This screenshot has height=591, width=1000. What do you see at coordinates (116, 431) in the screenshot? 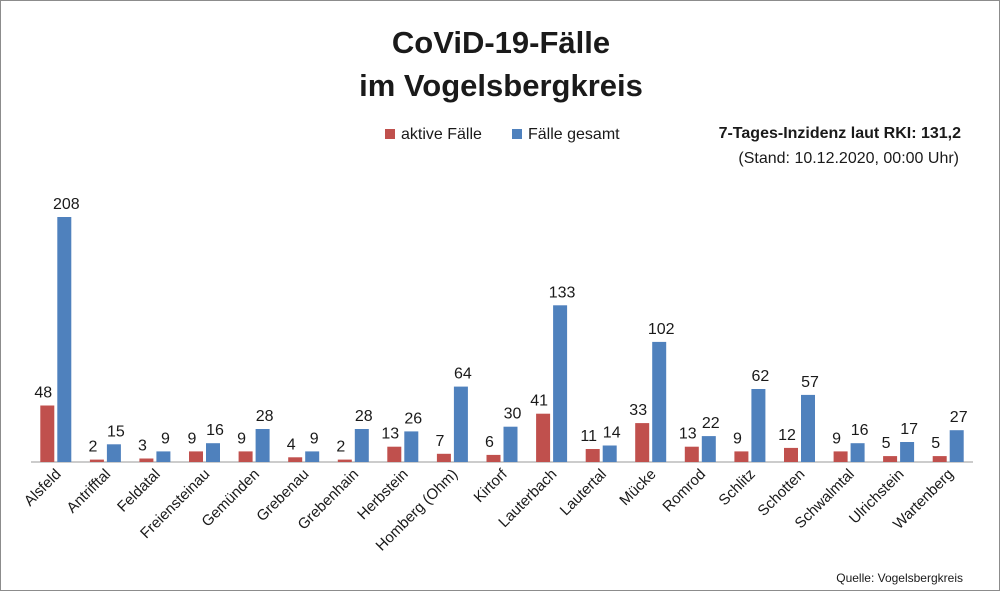
I see `value-label-gesamt-1: 15` at bounding box center [116, 431].